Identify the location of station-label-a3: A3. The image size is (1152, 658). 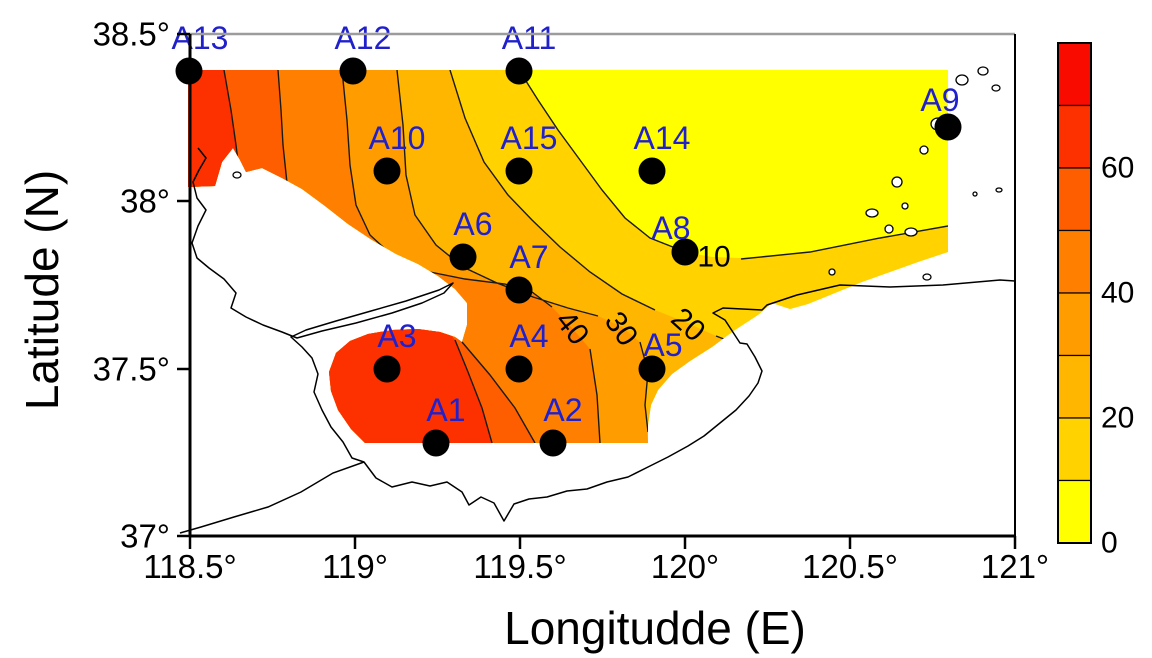
(396, 336).